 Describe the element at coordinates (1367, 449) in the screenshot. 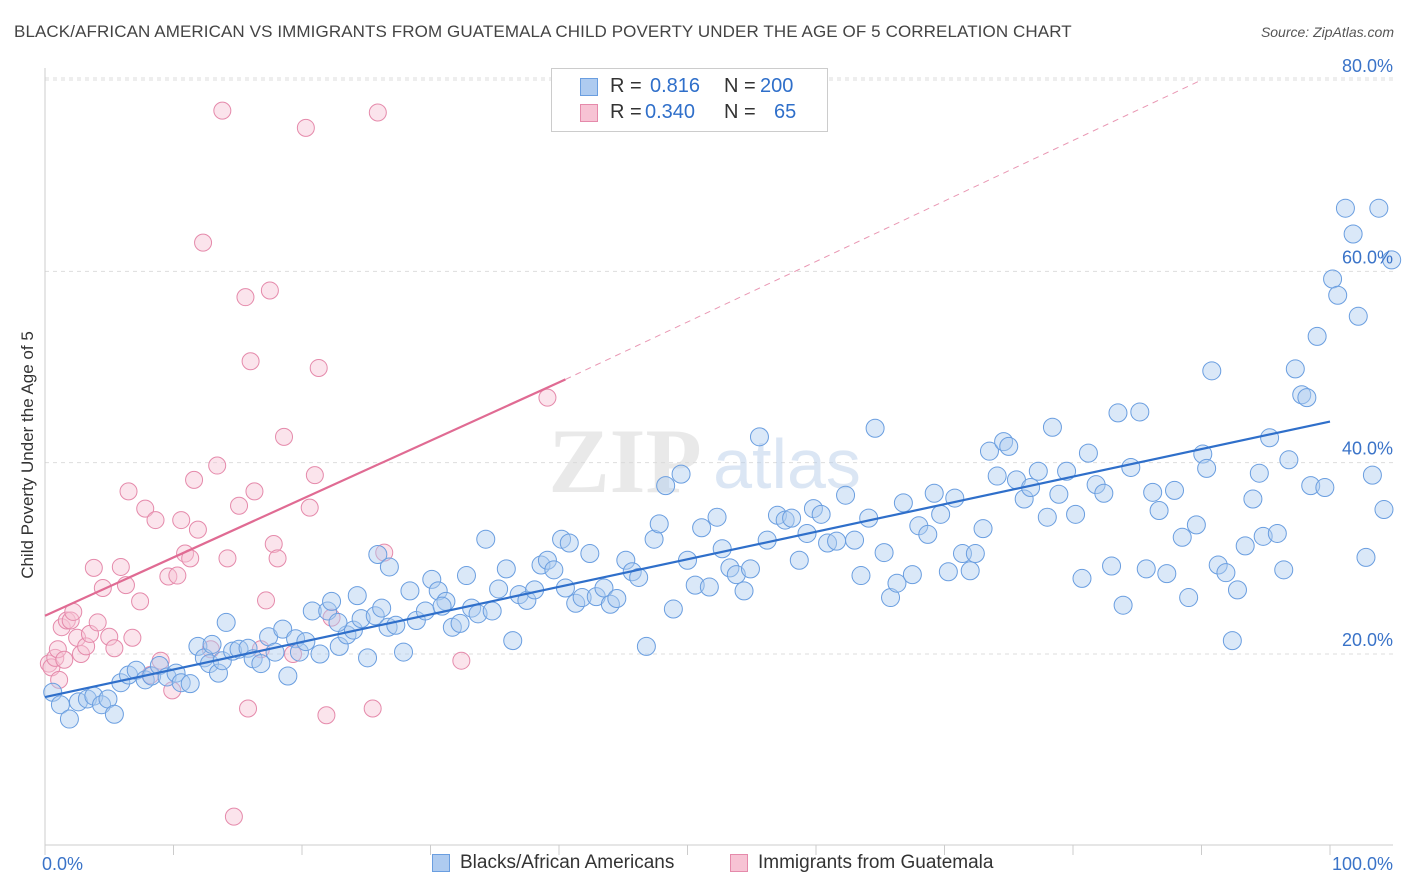

I see `y-tick-label: 40.0%` at that location.